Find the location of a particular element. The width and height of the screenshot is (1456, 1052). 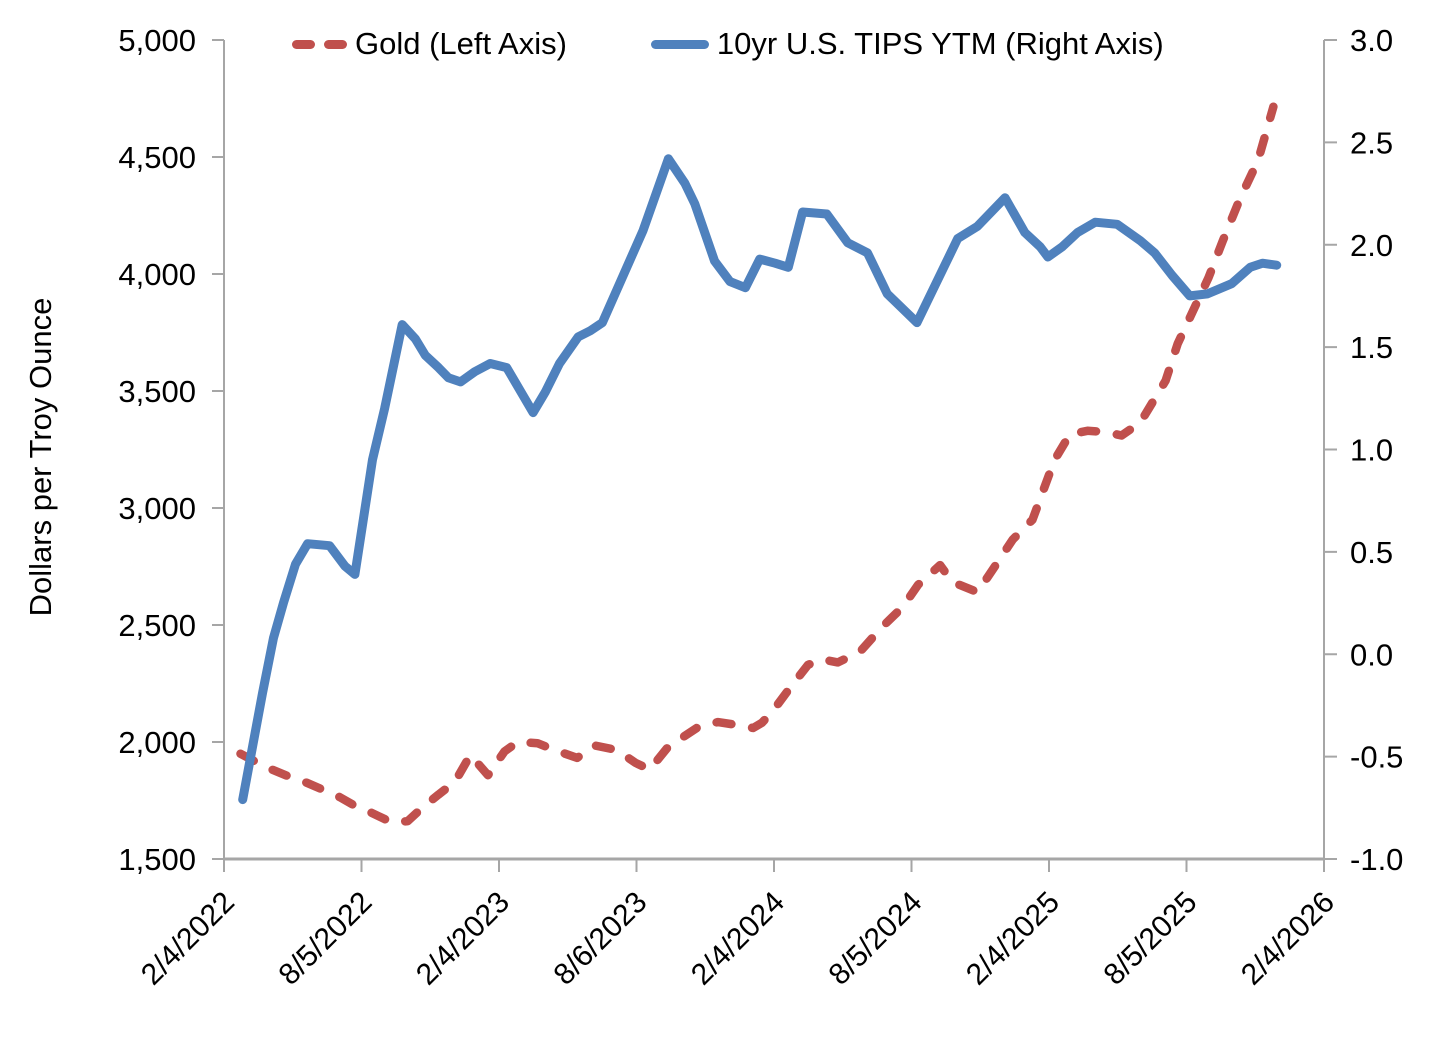

x-axis-tick-label: 2/4/2023 is located at coordinates (463, 939).